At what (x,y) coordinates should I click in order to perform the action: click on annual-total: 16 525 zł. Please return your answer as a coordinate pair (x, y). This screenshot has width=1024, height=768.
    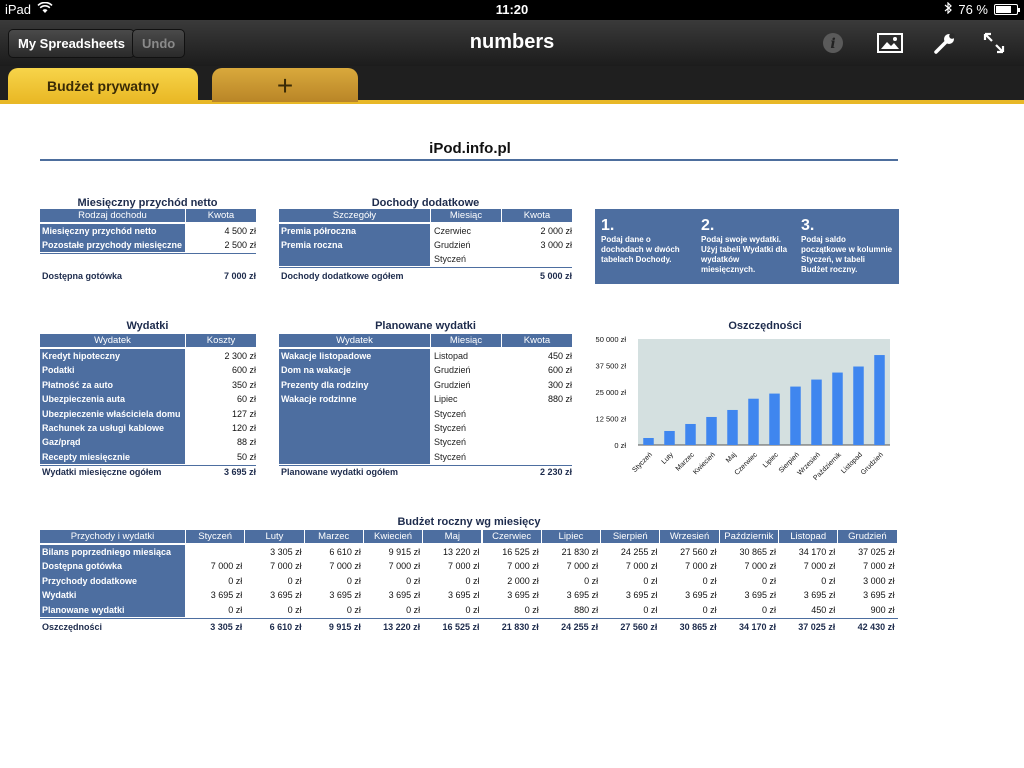
    Looking at the image, I should click on (461, 627).